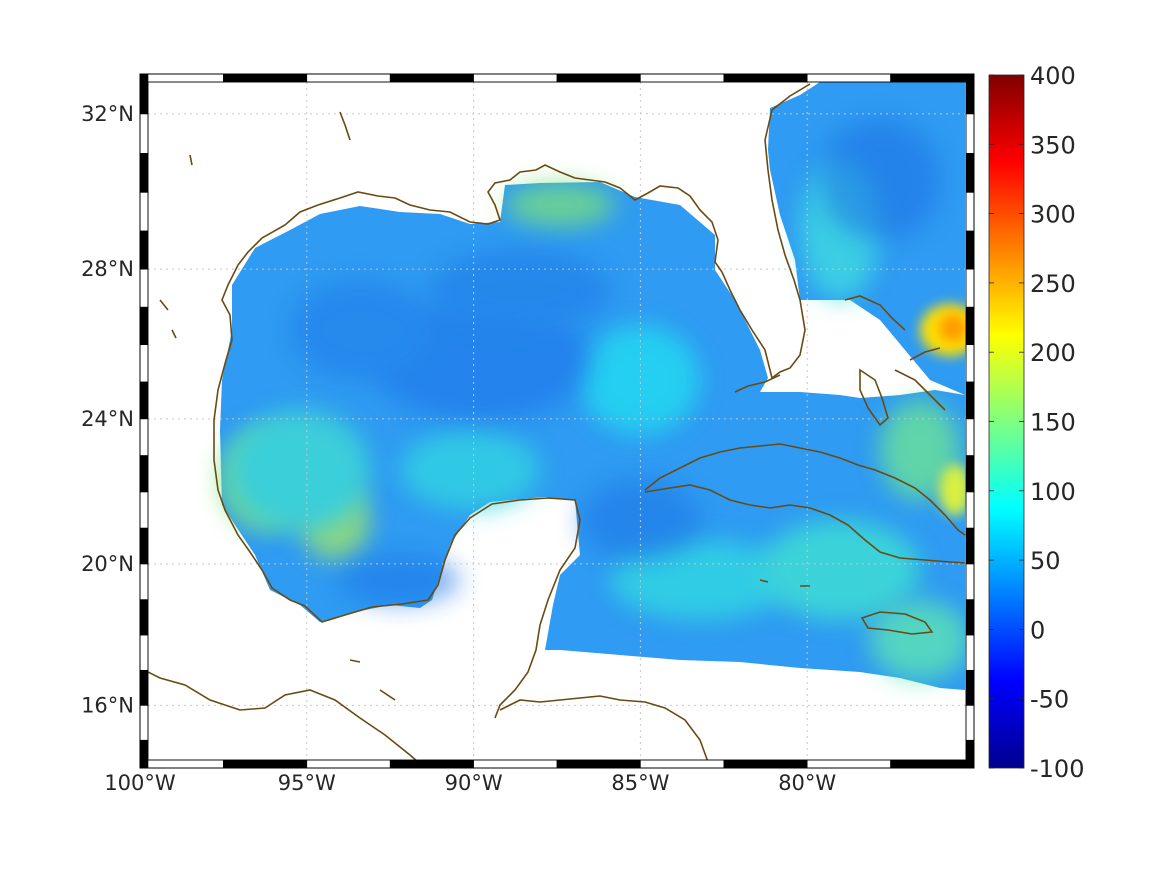  Describe the element at coordinates (564, 231) in the screenshot. I see `coastline-louisiana` at that location.